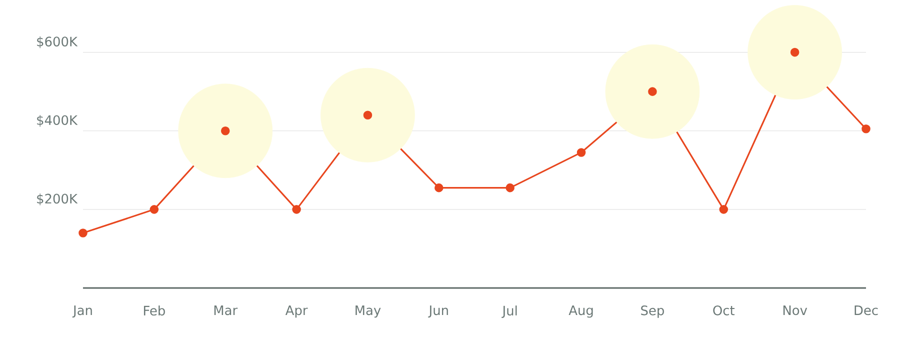  What do you see at coordinates (296, 312) in the screenshot?
I see `x-tick-label: Apr` at bounding box center [296, 312].